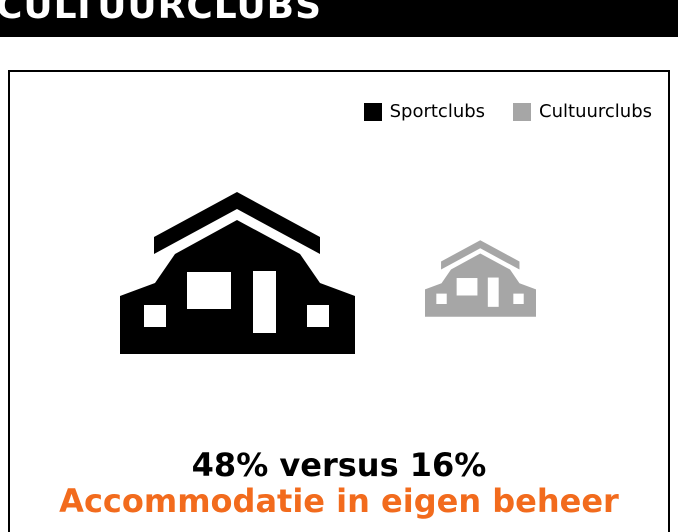  Describe the element at coordinates (339, 18) in the screenshot. I see `header-bar: CULTUURCLUBS` at that location.